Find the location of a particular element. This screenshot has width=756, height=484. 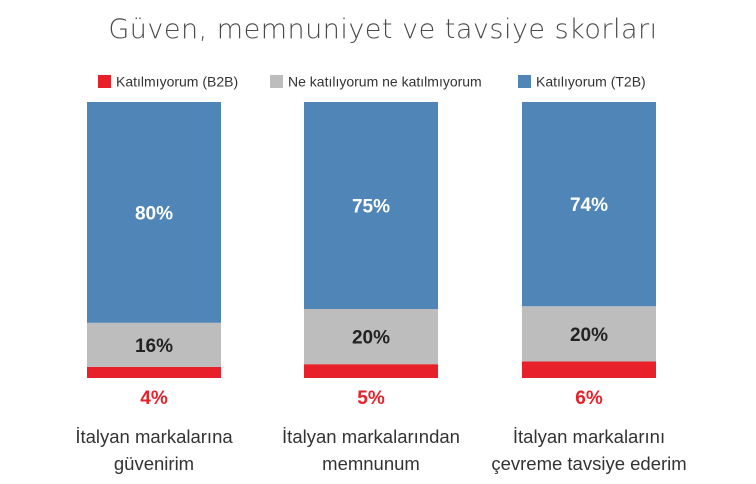

data-label: 16% is located at coordinates (154, 346).